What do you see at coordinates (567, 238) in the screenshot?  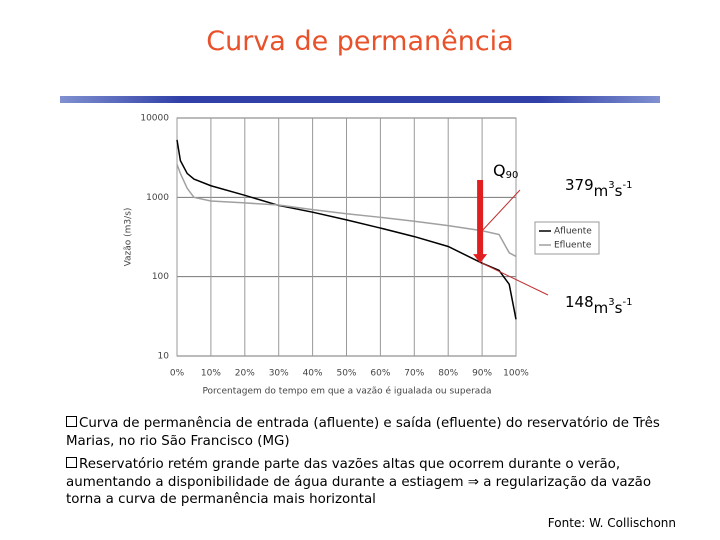 I see `legend-box` at bounding box center [567, 238].